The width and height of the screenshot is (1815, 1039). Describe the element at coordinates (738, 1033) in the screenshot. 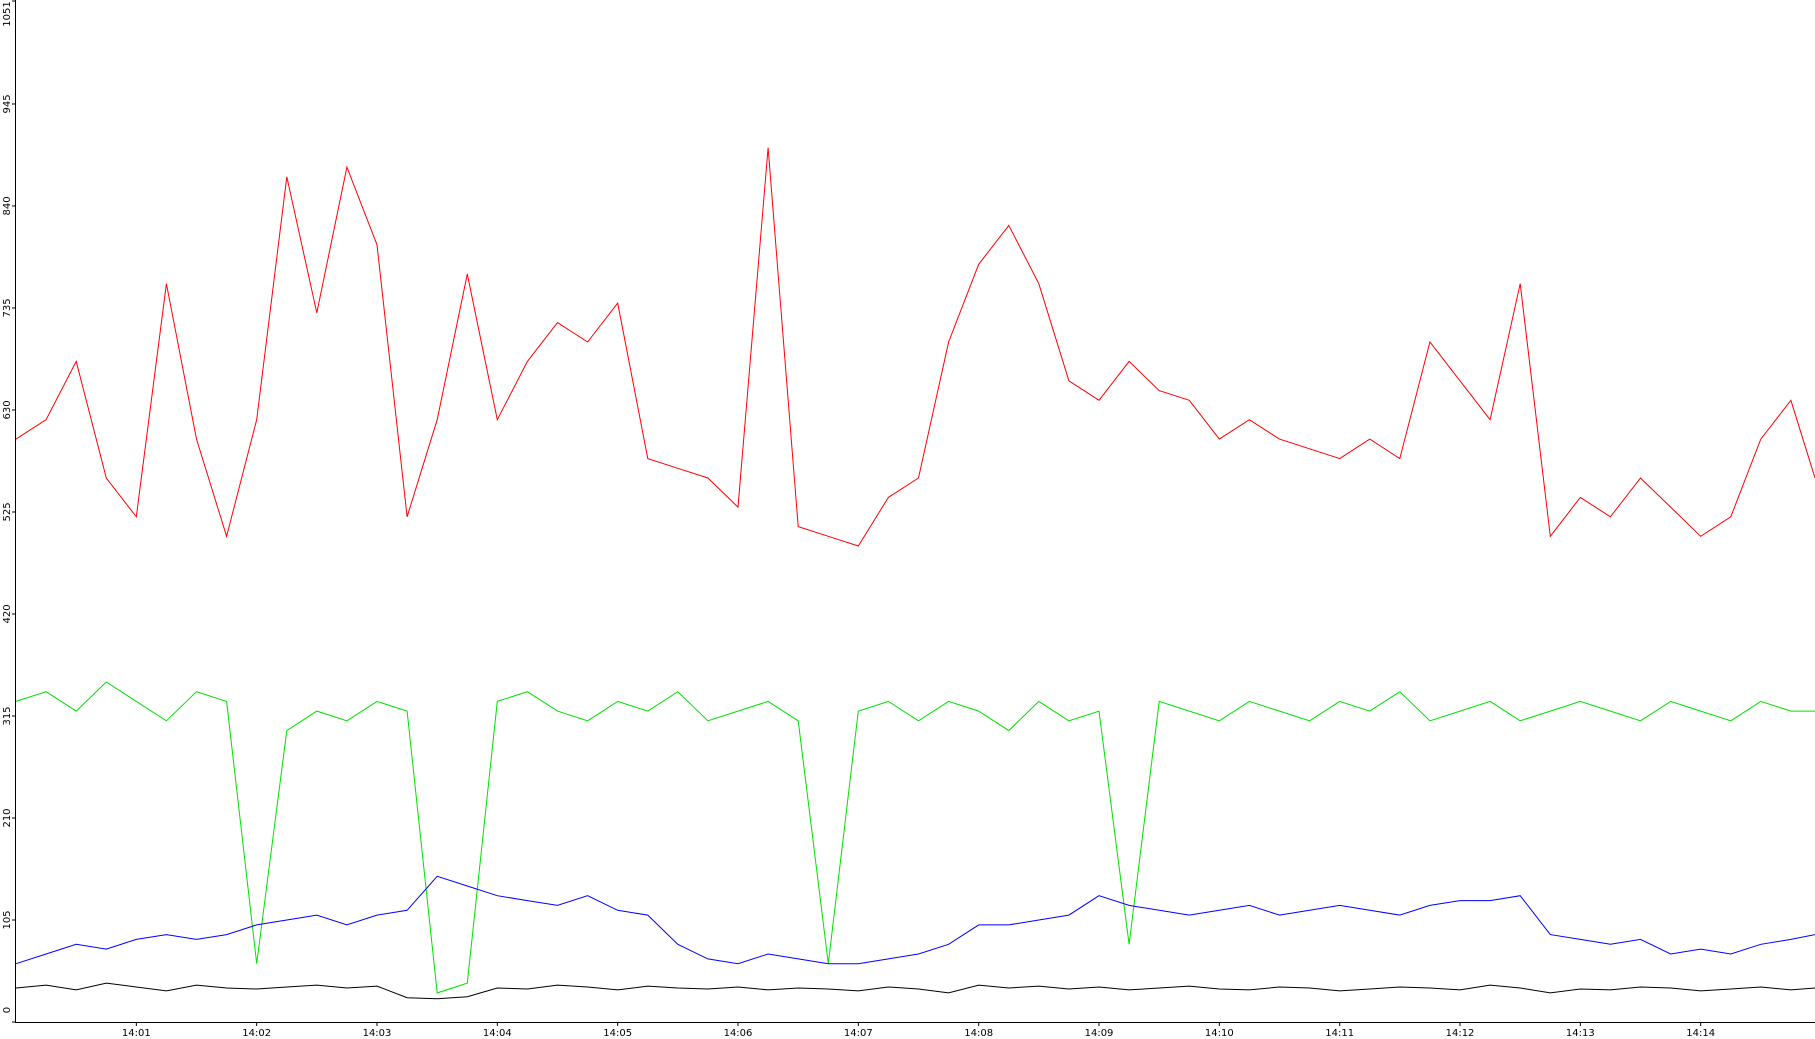

I see `x-tick-label: 14:06` at that location.